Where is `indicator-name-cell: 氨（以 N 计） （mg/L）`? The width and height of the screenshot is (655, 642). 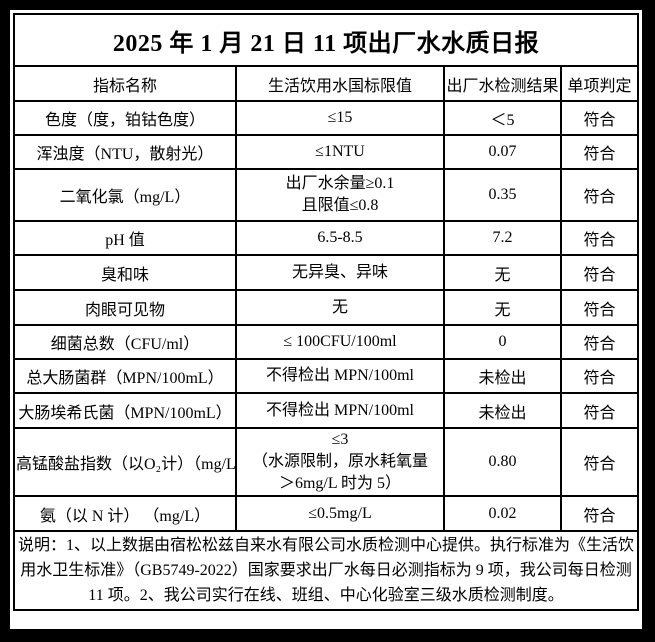 indicator-name-cell: 氨（以 N 计） （mg/L） is located at coordinates (125, 513).